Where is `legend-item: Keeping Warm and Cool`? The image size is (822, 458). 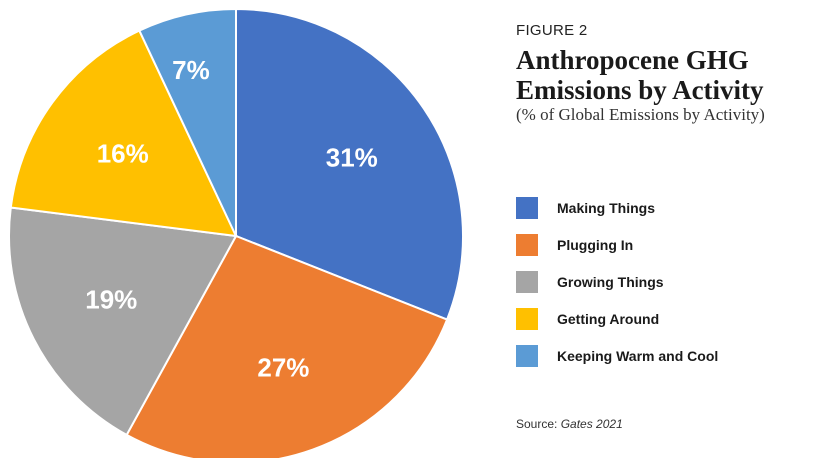
legend-item: Keeping Warm and Cool is located at coordinates (617, 356).